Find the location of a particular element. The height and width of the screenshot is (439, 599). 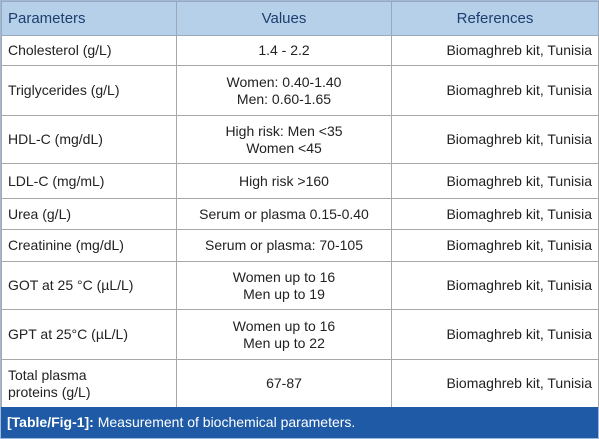

cell-line: Cholesterol (g/L) is located at coordinates (60, 50).